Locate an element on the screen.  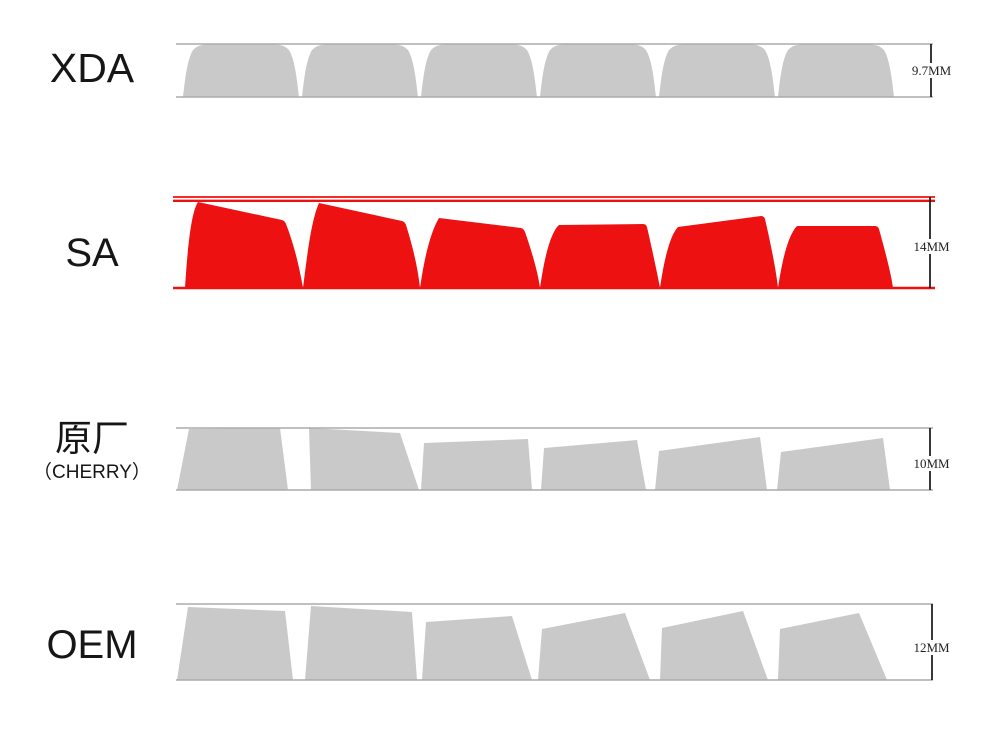
height-label-sa: 14MM is located at coordinates (931, 246).